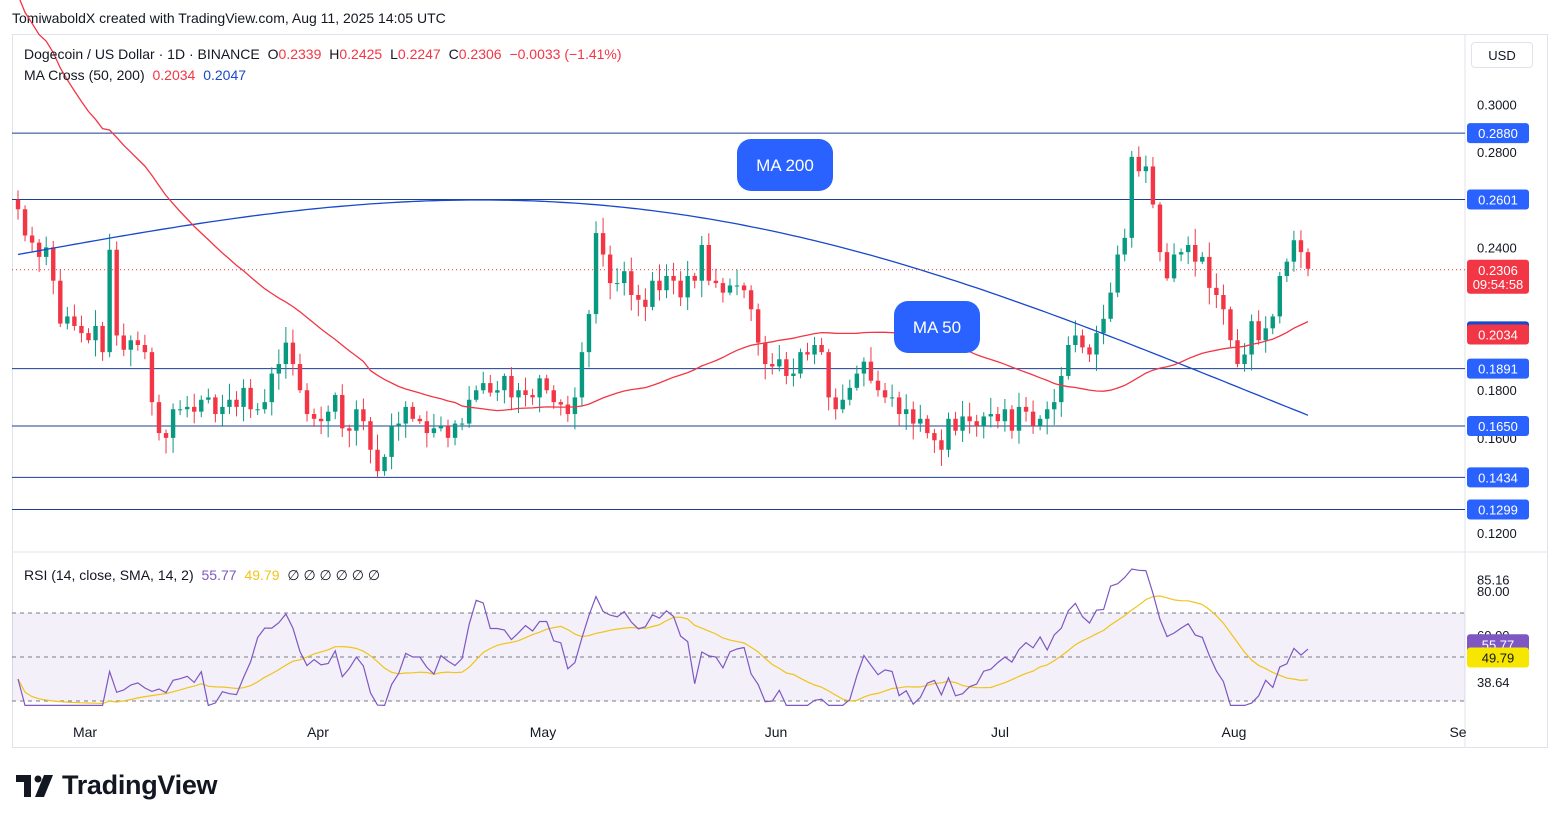 This screenshot has width=1561, height=824. What do you see at coordinates (937, 327) in the screenshot?
I see `ma50-annotation-bubble` at bounding box center [937, 327].